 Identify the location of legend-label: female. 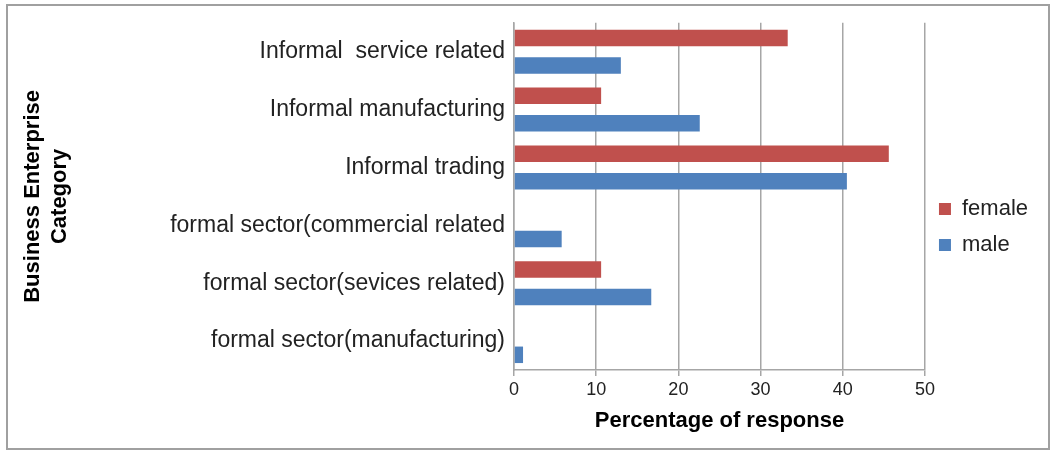
(995, 208).